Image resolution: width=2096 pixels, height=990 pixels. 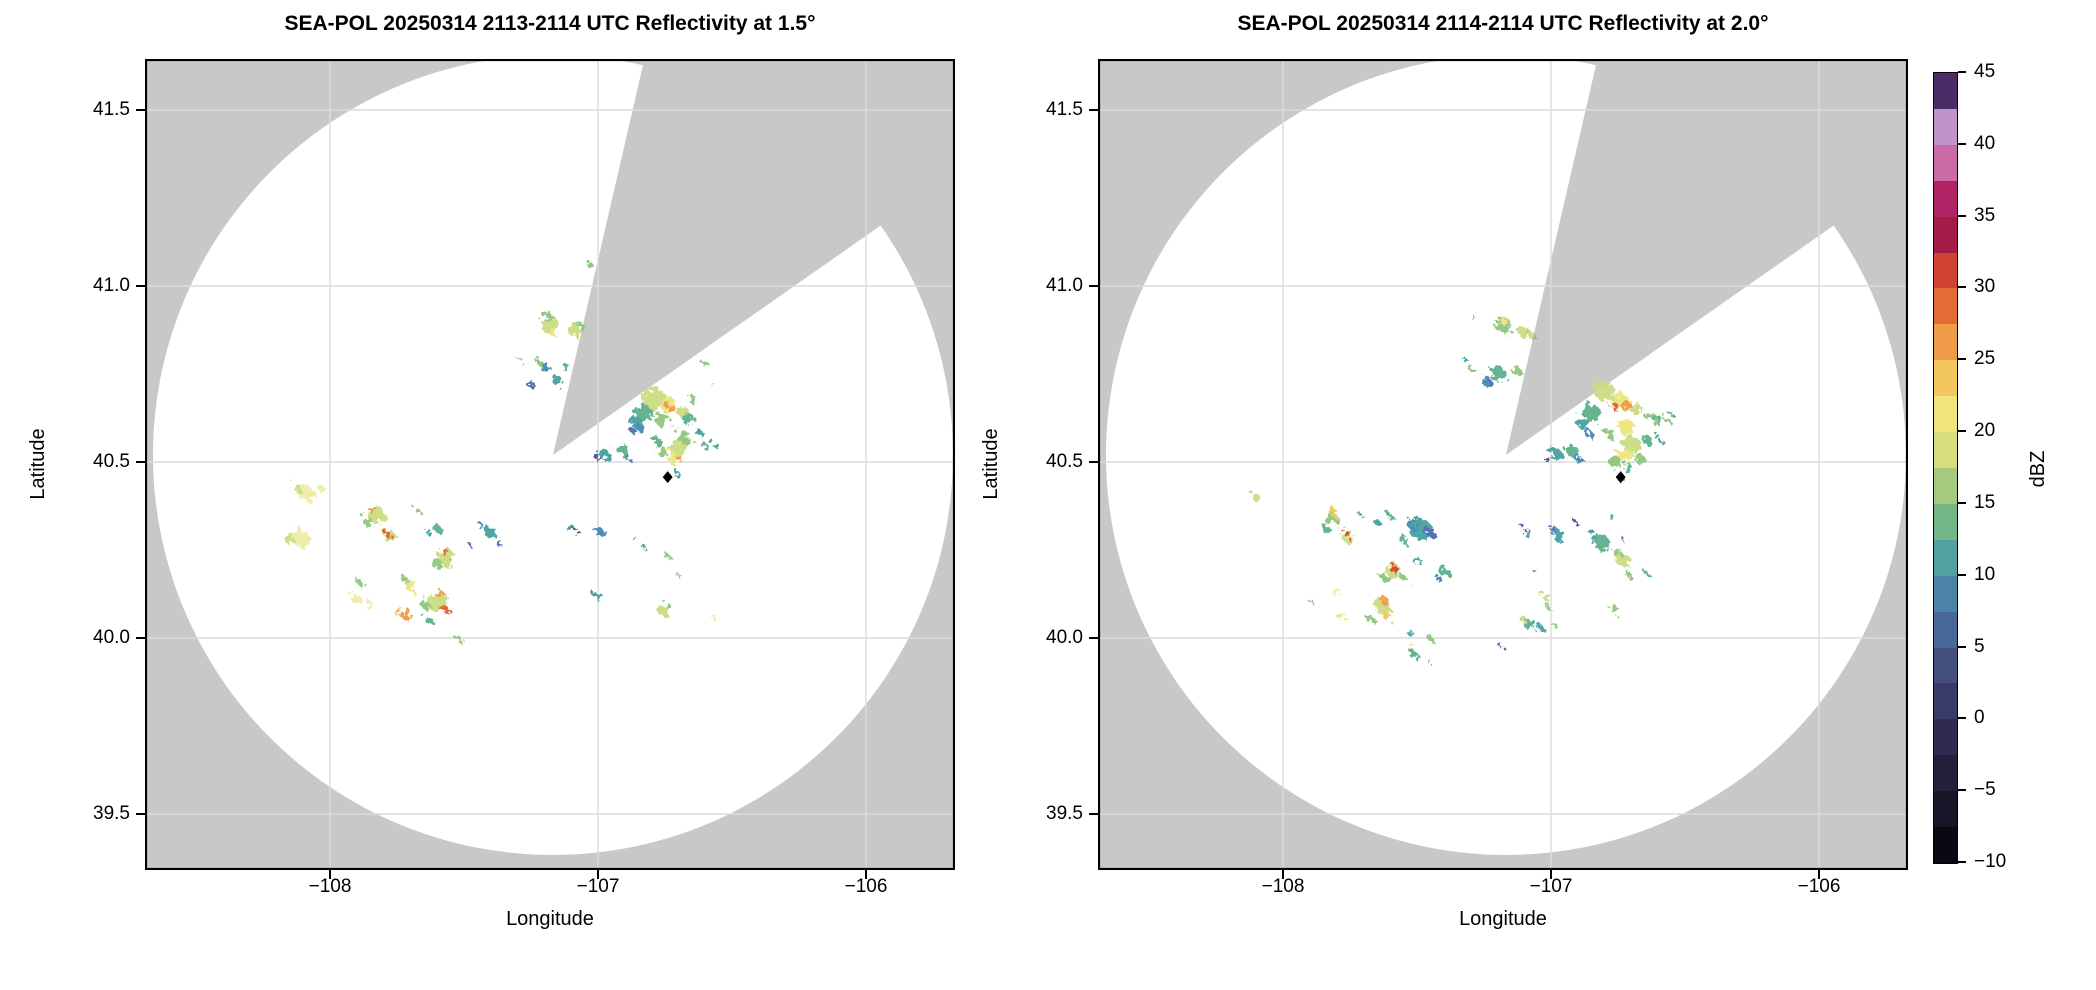 I want to click on colorbar, so click(x=1945, y=468).